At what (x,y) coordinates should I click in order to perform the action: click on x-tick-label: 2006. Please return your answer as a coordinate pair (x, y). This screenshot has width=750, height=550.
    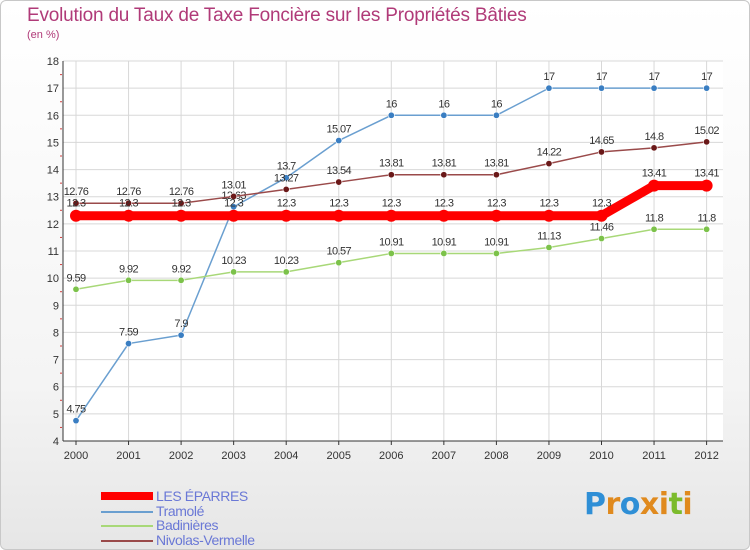
    Looking at the image, I should click on (391, 456).